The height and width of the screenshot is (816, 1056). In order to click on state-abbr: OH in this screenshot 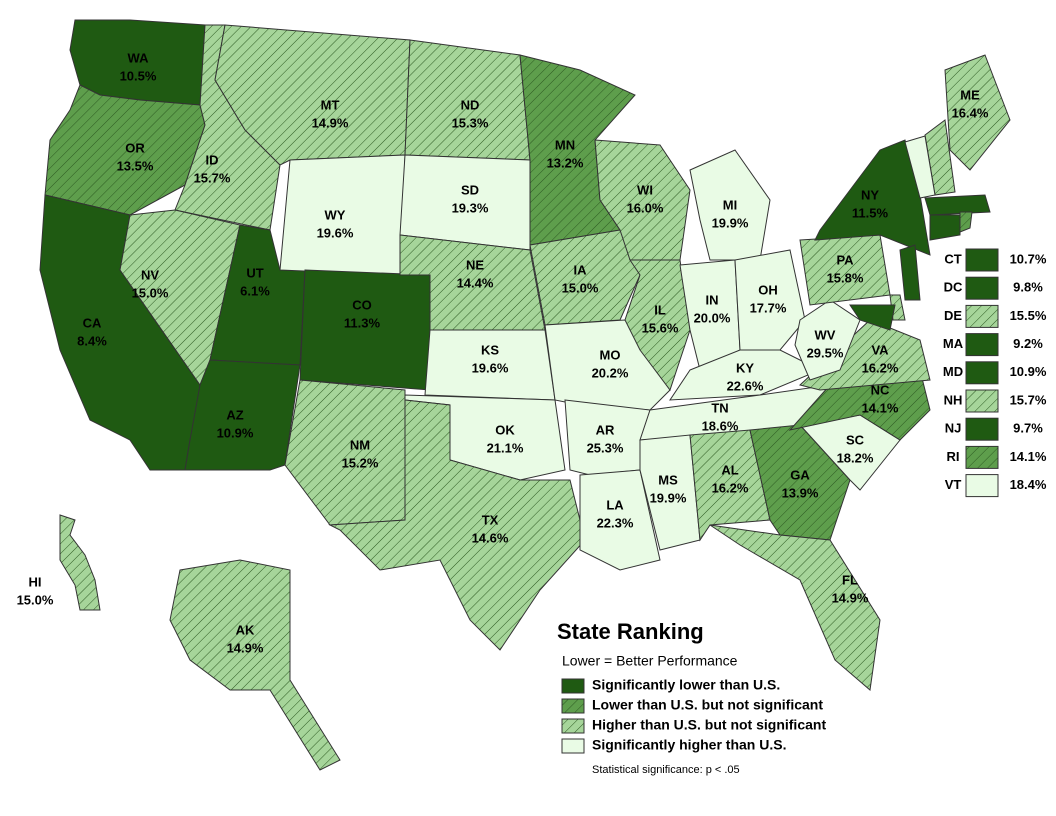, I will do `click(768, 289)`.